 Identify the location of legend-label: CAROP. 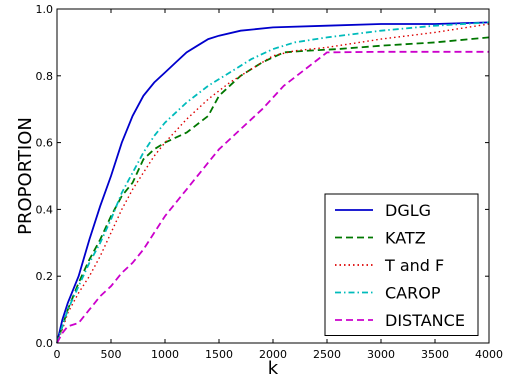
(413, 293).